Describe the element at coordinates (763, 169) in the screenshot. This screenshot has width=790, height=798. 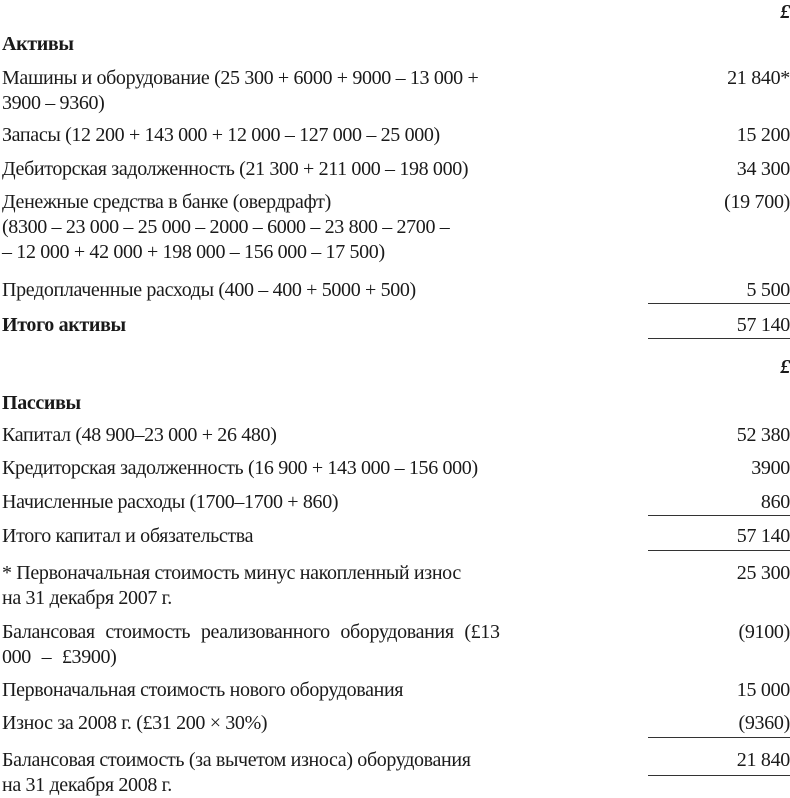
I see `row-value: 34 300` at that location.